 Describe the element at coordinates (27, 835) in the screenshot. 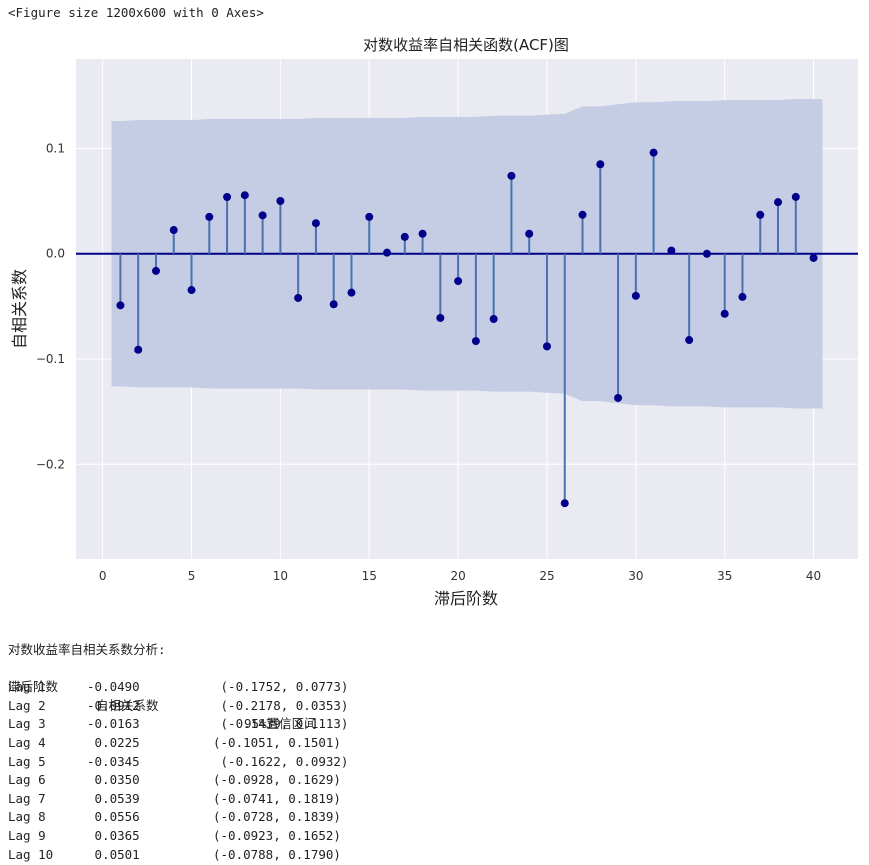

I see `row-lag: Lag 9` at that location.